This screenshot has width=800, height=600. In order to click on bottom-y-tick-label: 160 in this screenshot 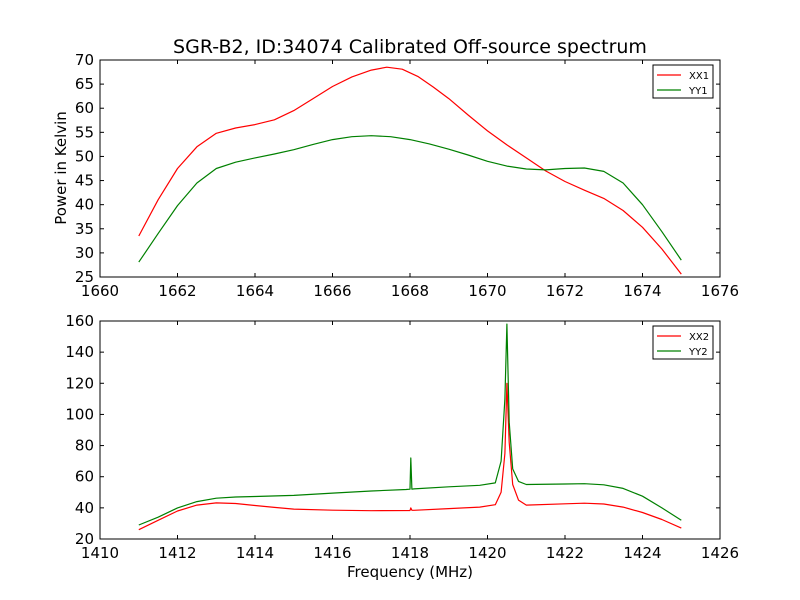, I will do `click(79, 321)`.